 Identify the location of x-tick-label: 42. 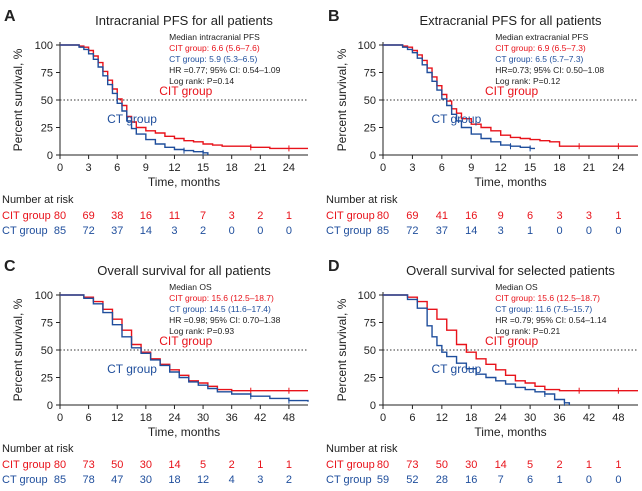
(589, 418).